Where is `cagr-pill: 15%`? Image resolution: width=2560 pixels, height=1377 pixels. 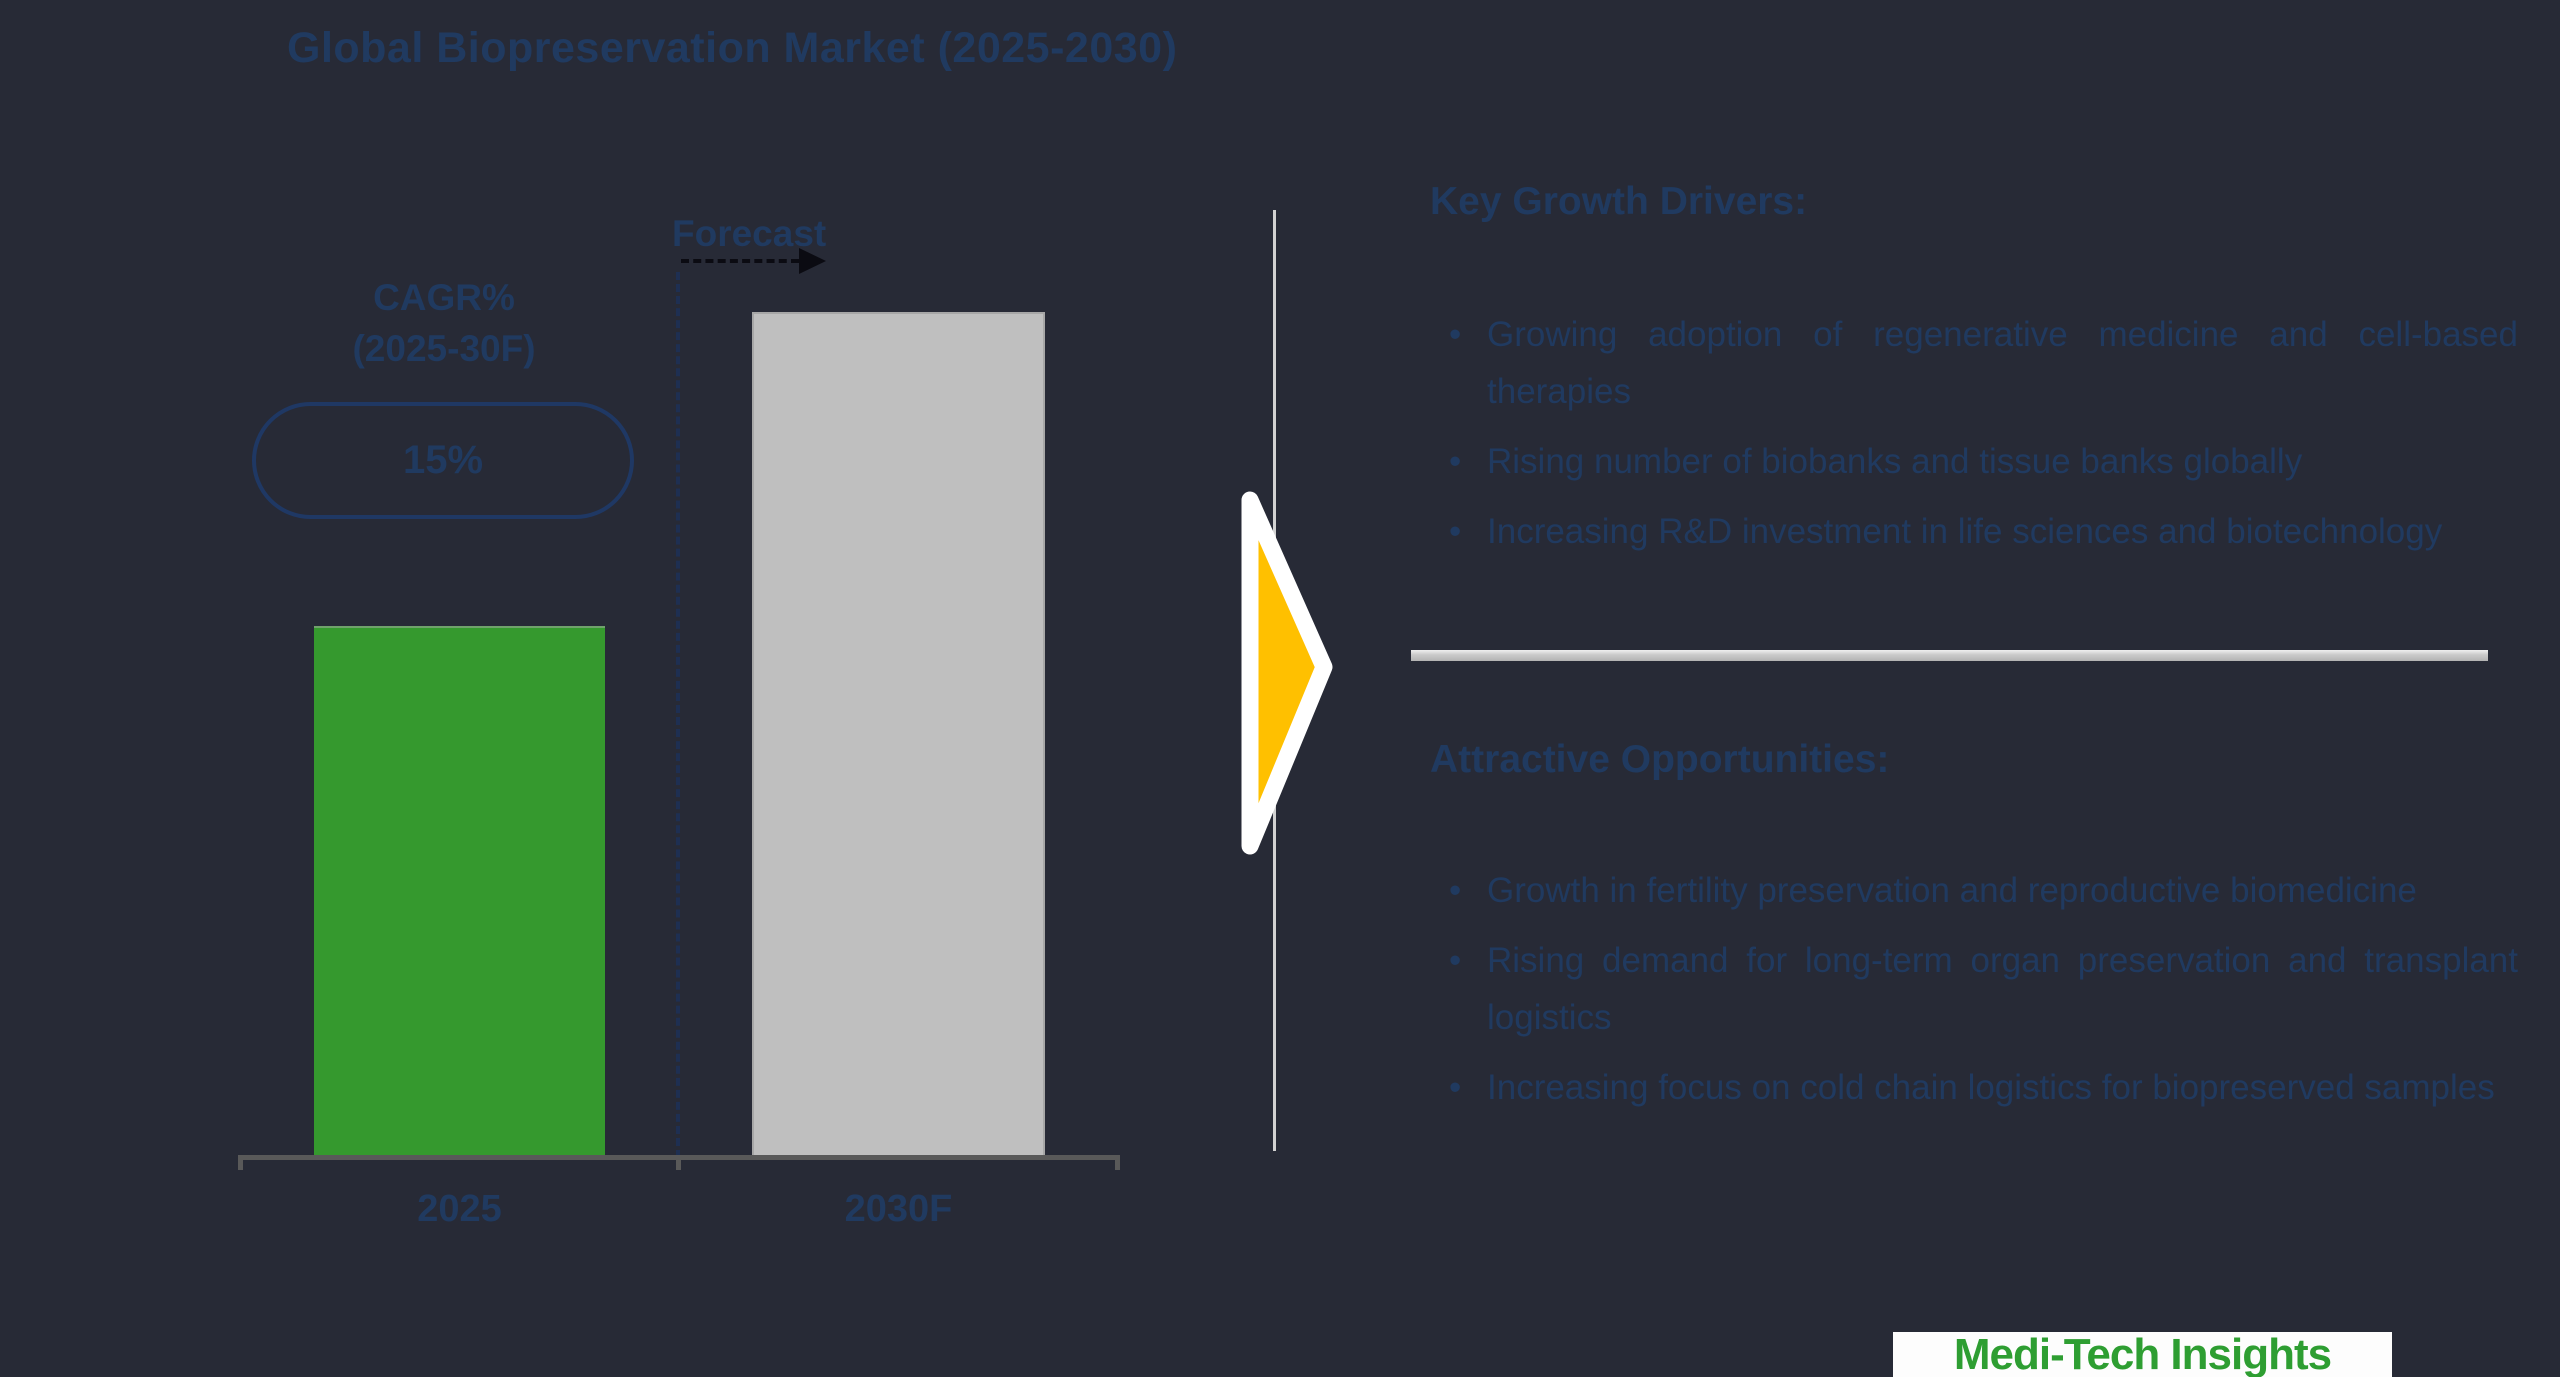
cagr-pill: 15% is located at coordinates (443, 460).